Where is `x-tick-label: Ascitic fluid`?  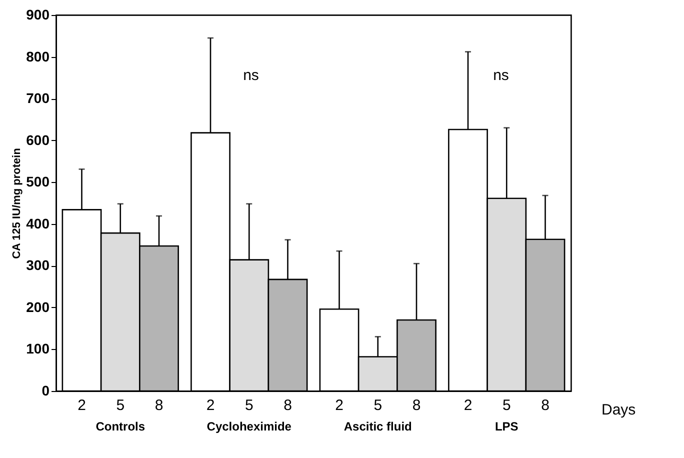 x-tick-label: Ascitic fluid is located at coordinates (378, 427).